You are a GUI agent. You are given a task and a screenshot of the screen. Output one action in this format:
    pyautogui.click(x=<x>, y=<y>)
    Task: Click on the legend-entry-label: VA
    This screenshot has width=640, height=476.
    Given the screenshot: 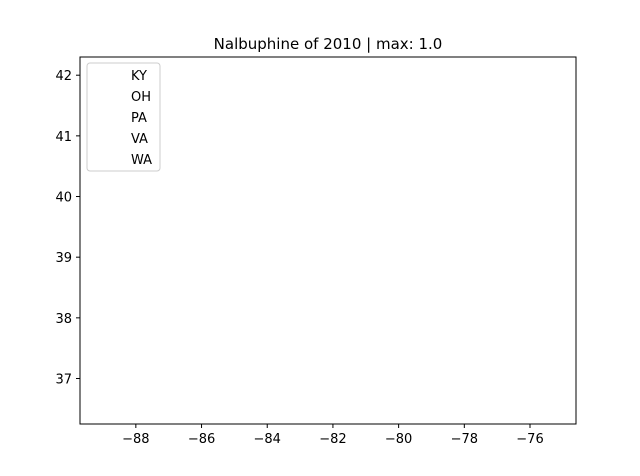 What is the action you would take?
    pyautogui.click(x=139, y=139)
    